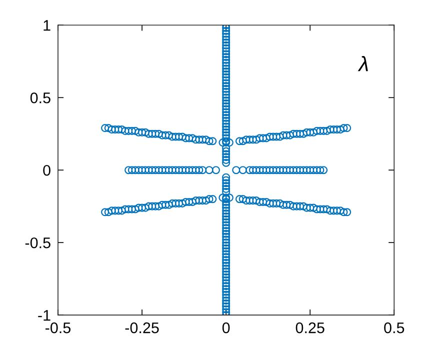  I want to click on y-tick-label: -1, so click(44, 315).